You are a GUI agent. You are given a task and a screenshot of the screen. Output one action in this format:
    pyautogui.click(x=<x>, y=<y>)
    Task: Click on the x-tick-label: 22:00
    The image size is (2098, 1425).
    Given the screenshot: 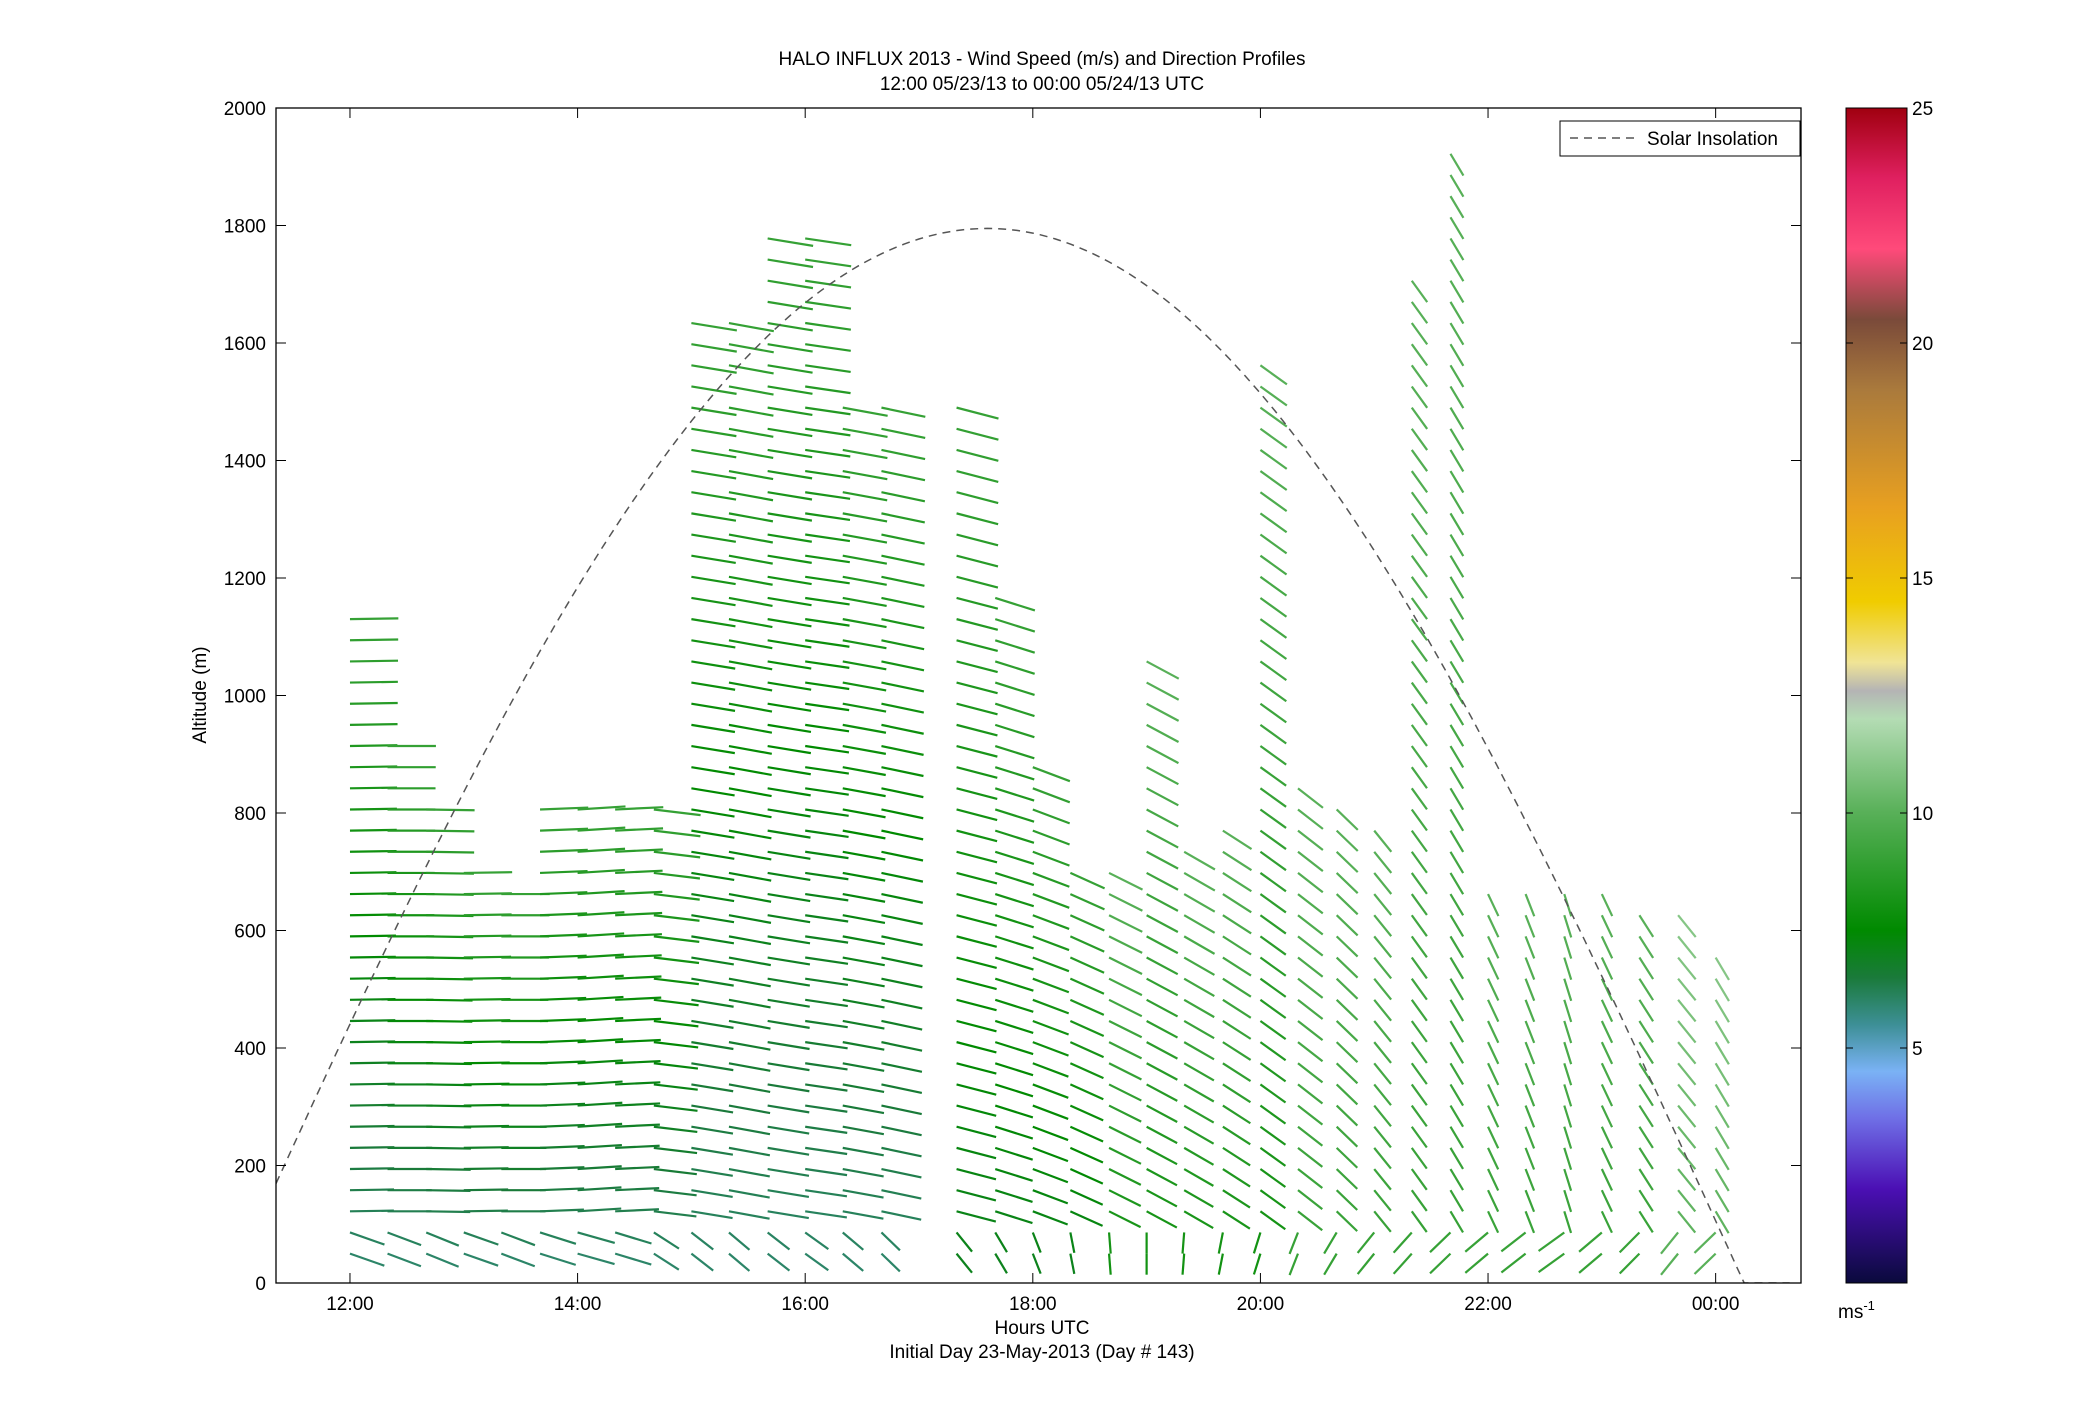 What is the action you would take?
    pyautogui.click(x=1488, y=1304)
    